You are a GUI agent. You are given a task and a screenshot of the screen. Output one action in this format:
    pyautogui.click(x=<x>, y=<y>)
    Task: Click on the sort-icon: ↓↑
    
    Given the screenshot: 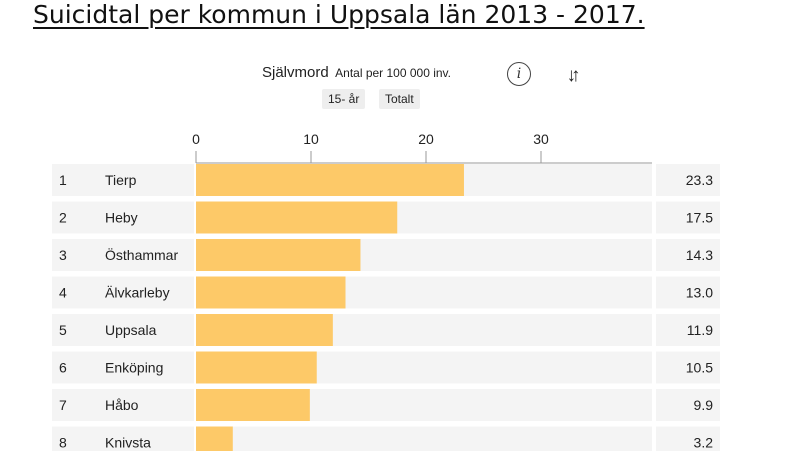 What is the action you would take?
    pyautogui.click(x=573, y=75)
    